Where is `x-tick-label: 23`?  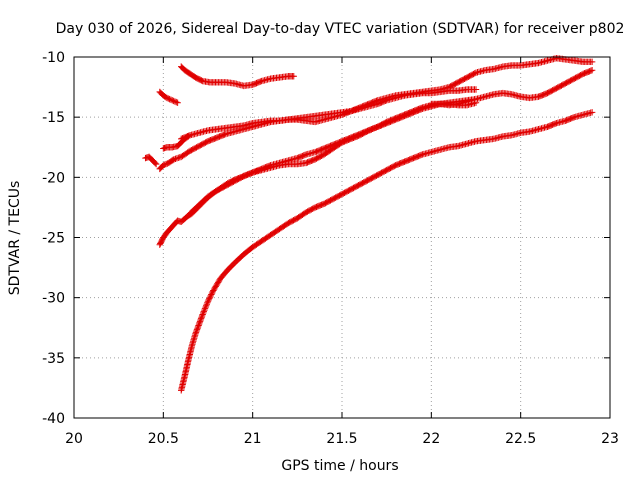
x-tick-label: 23 is located at coordinates (610, 439).